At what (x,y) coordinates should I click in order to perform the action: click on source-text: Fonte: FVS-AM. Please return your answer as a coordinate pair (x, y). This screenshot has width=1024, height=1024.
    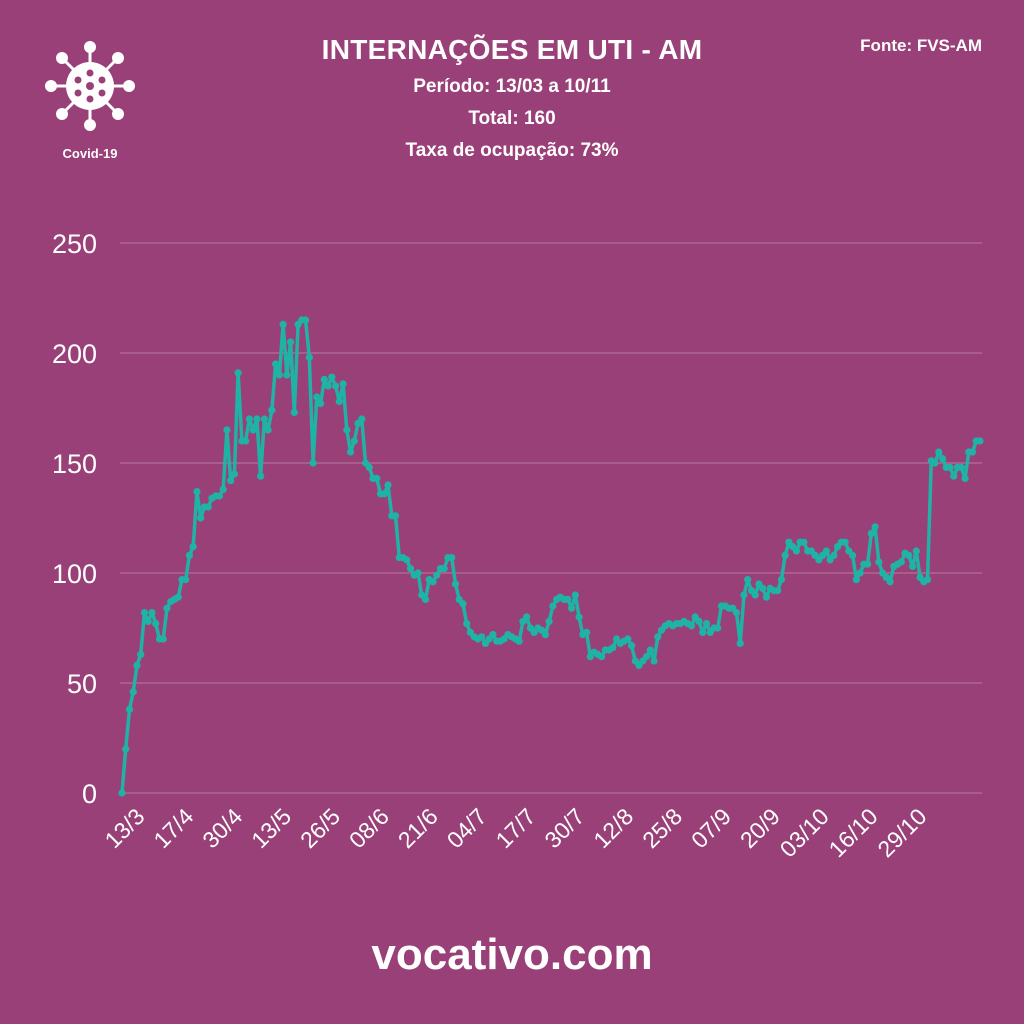
    Looking at the image, I should click on (921, 45).